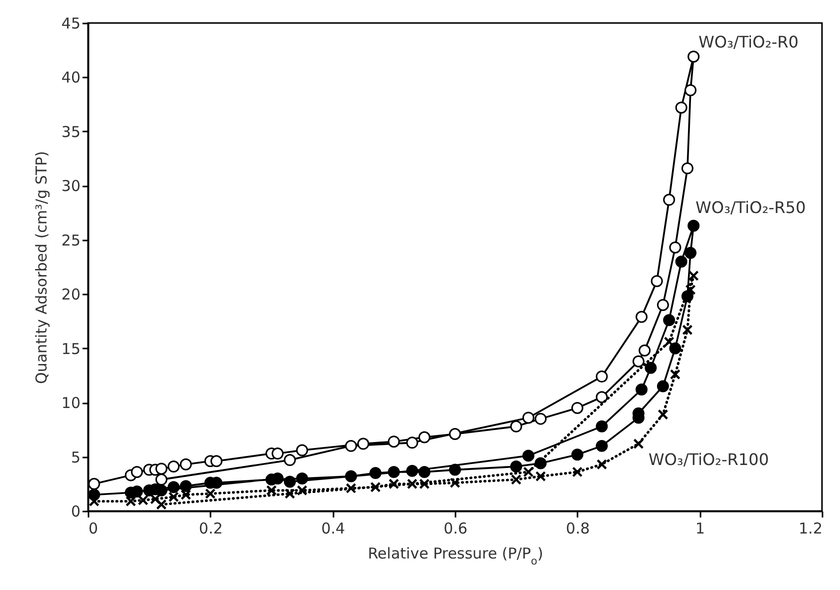 The width and height of the screenshot is (840, 590). Describe the element at coordinates (70, 295) in the screenshot. I see `y-tick-label: 20` at that location.